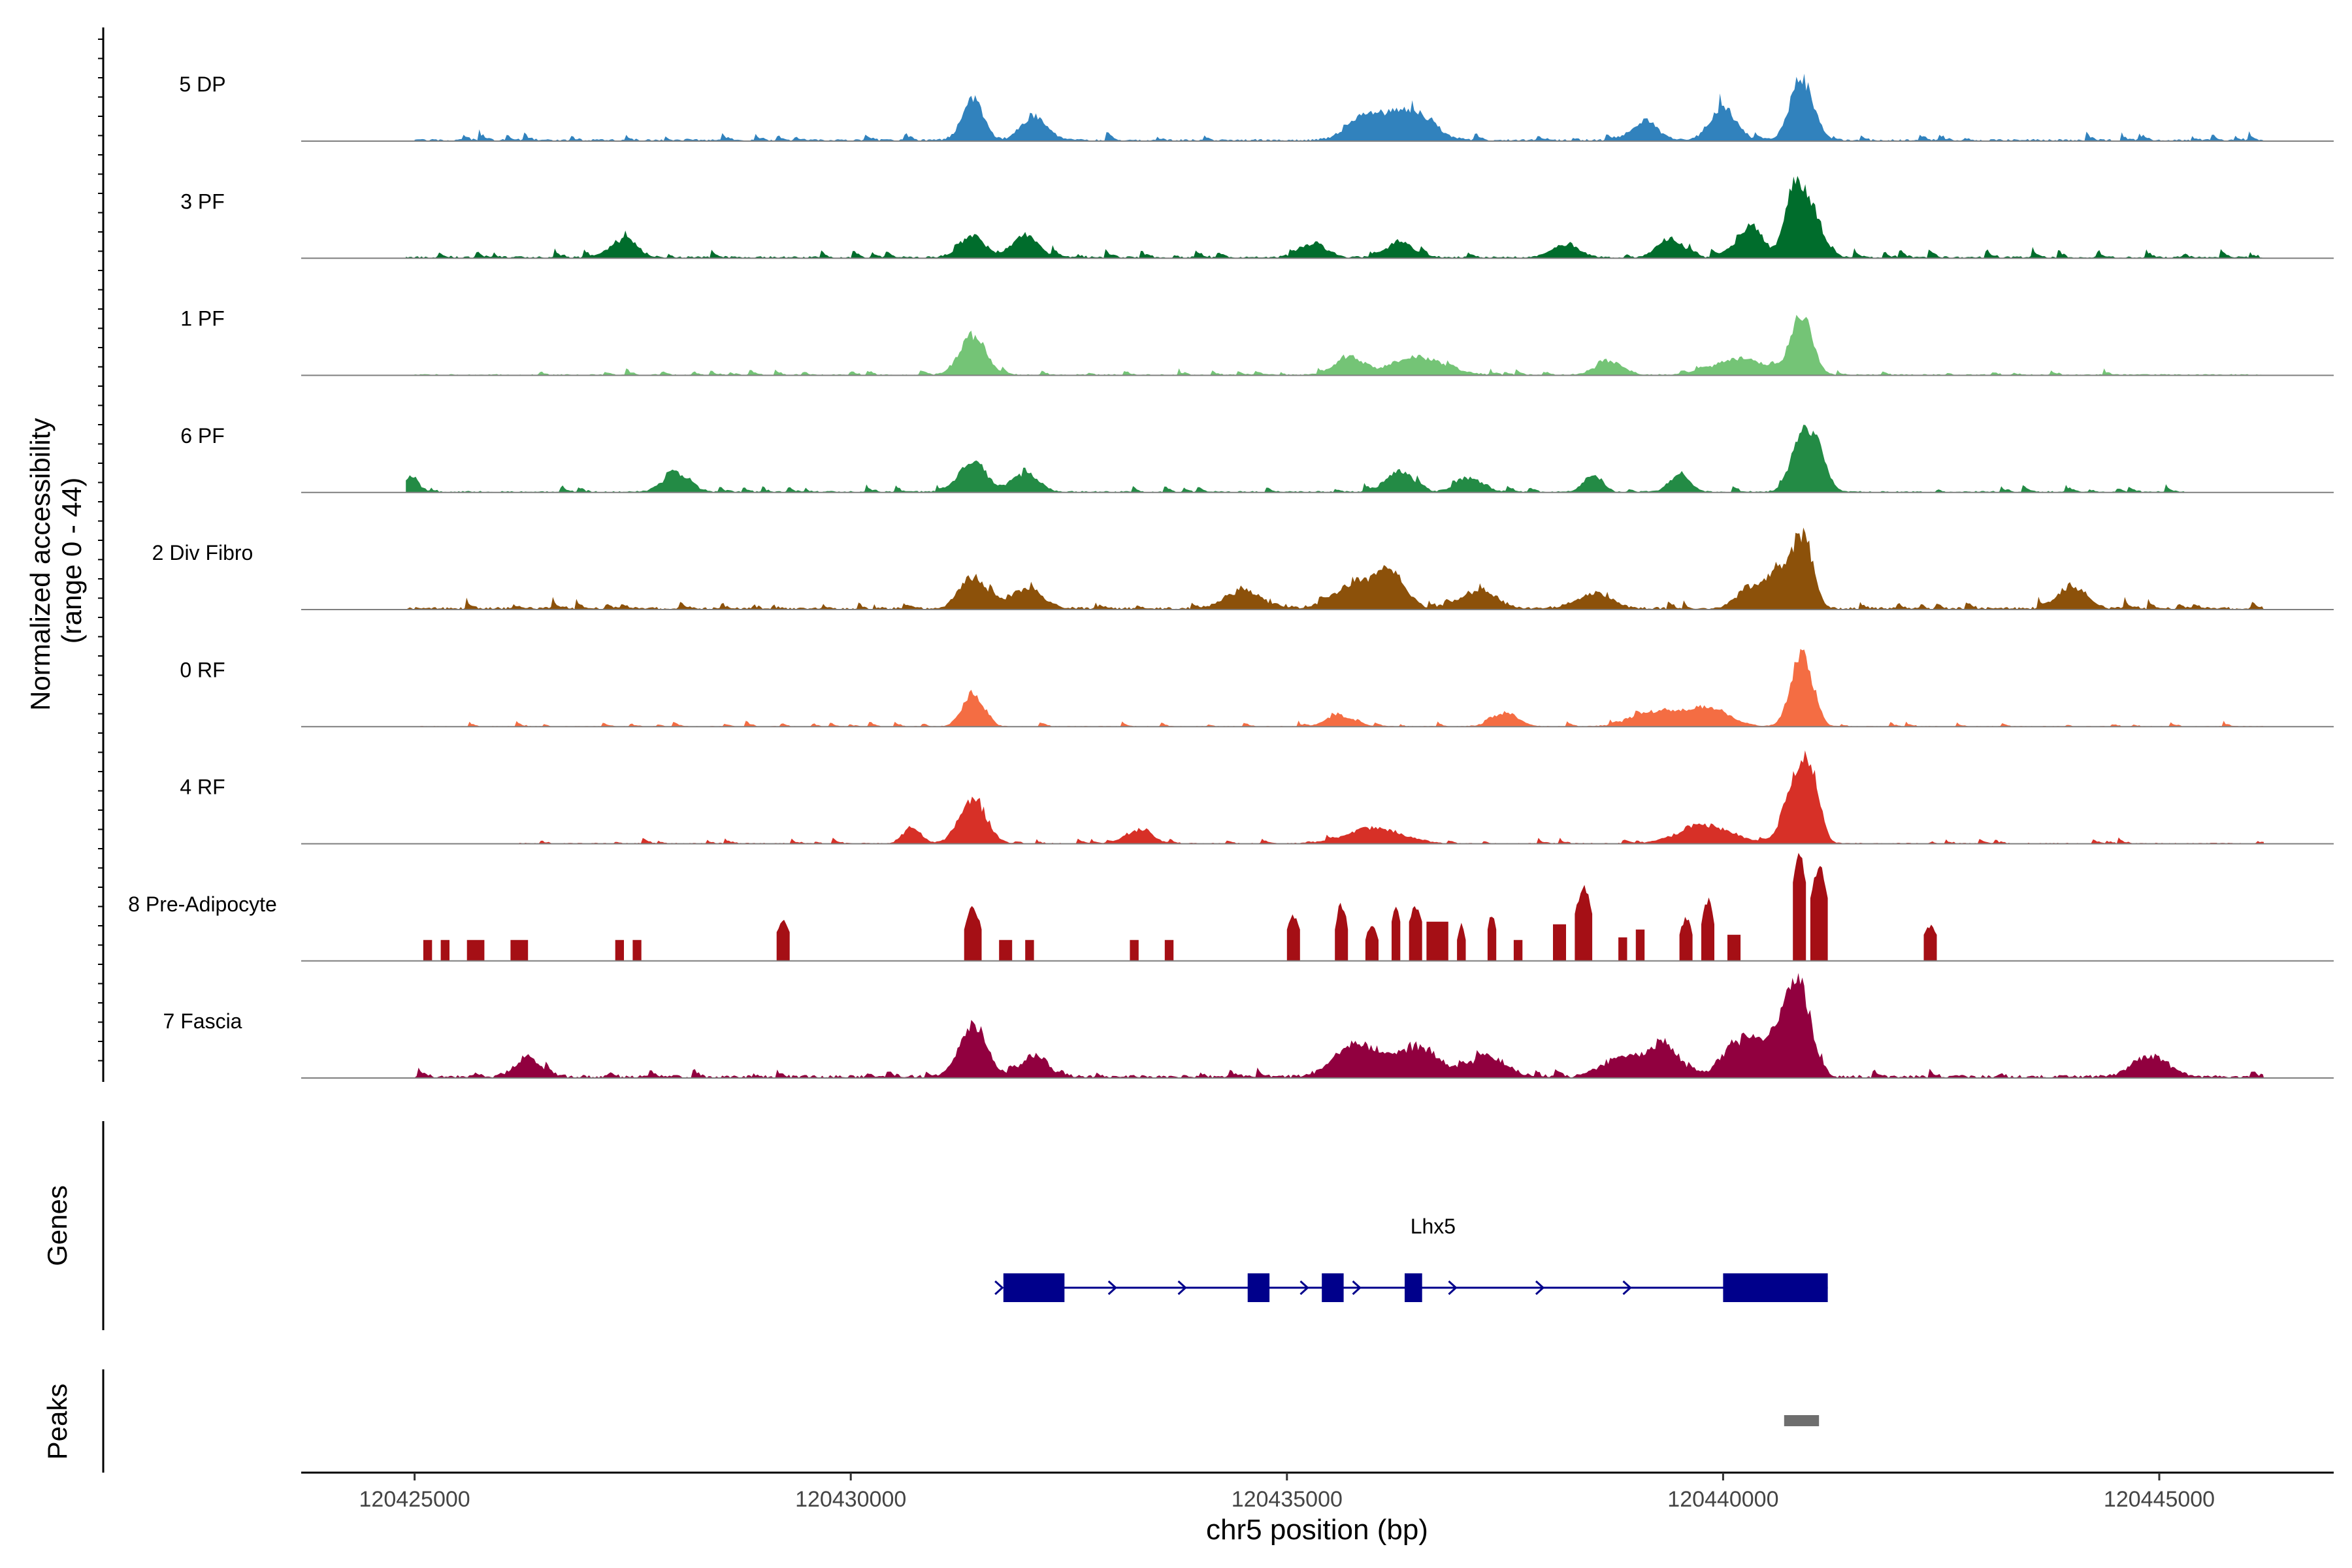  What do you see at coordinates (202, 436) in the screenshot?
I see `track-label: 6 PF` at bounding box center [202, 436].